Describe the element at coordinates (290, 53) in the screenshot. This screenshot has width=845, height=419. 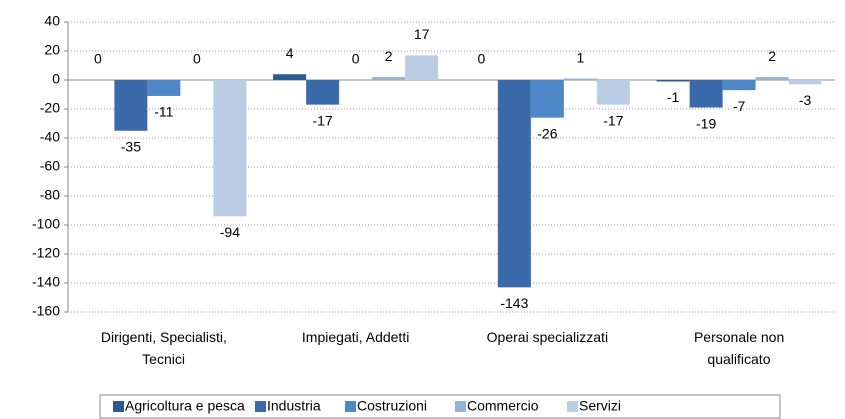
I see `data-label: 4` at that location.